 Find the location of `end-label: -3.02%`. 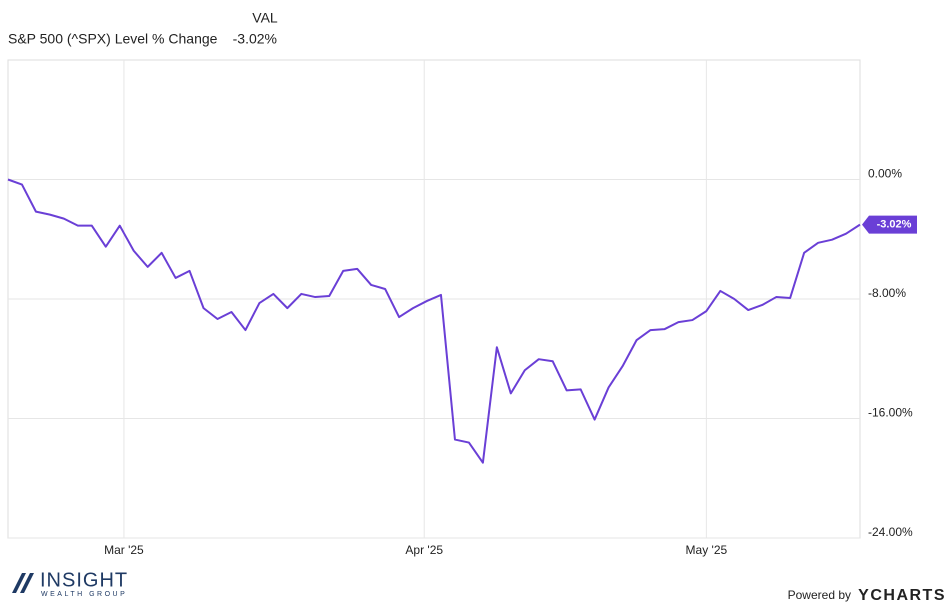

end-label: -3.02% is located at coordinates (894, 225).